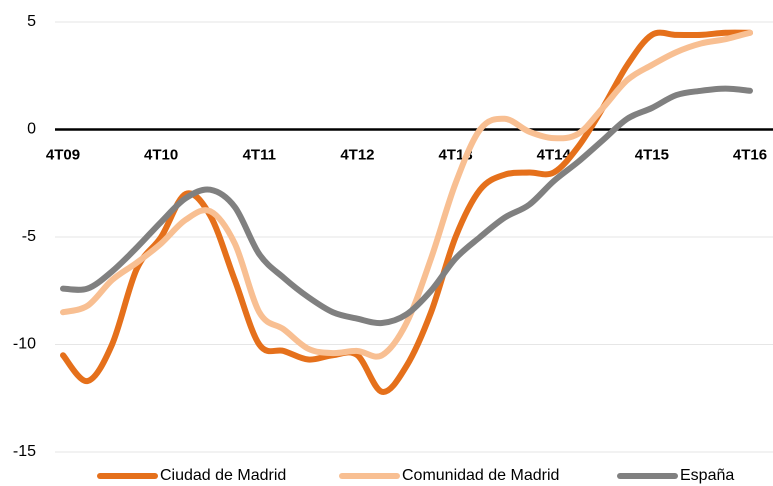 Image resolution: width=773 pixels, height=486 pixels. I want to click on legend-label: España, so click(707, 475).